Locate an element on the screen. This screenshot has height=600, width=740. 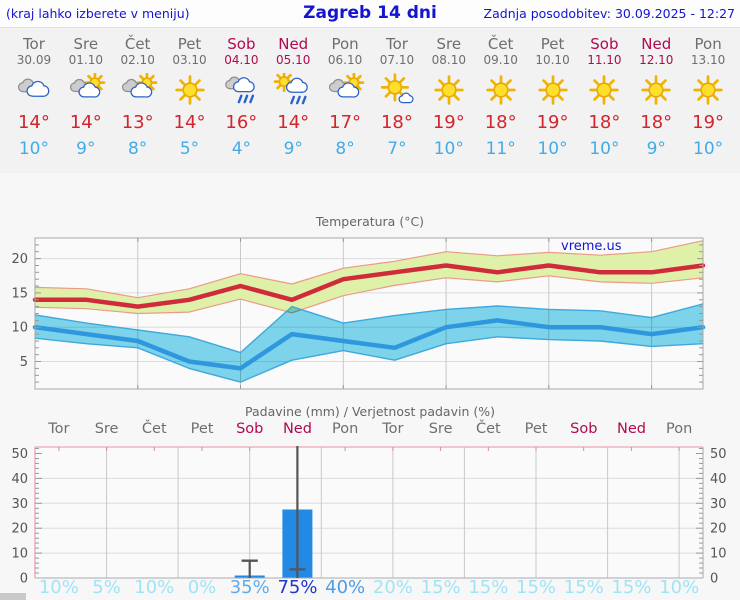
precip-day-label: Ned is located at coordinates (297, 429).